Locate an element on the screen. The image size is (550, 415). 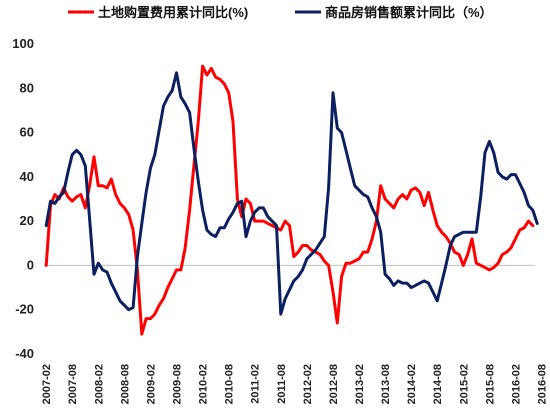
y-tick-label: 40 is located at coordinates (27, 176).